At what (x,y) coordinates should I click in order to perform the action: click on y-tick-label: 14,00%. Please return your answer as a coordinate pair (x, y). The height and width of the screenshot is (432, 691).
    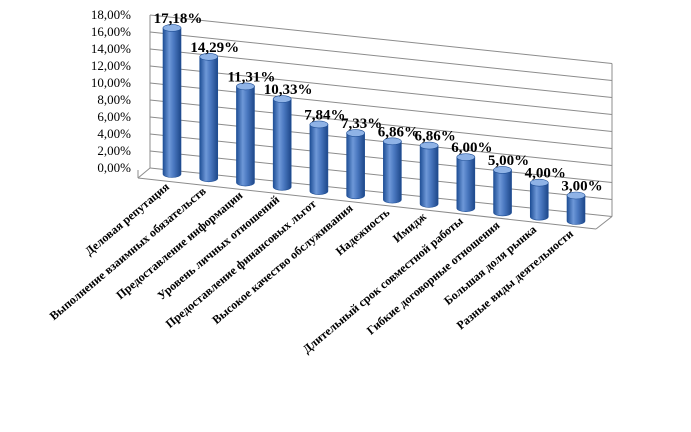
    Looking at the image, I should click on (111, 48).